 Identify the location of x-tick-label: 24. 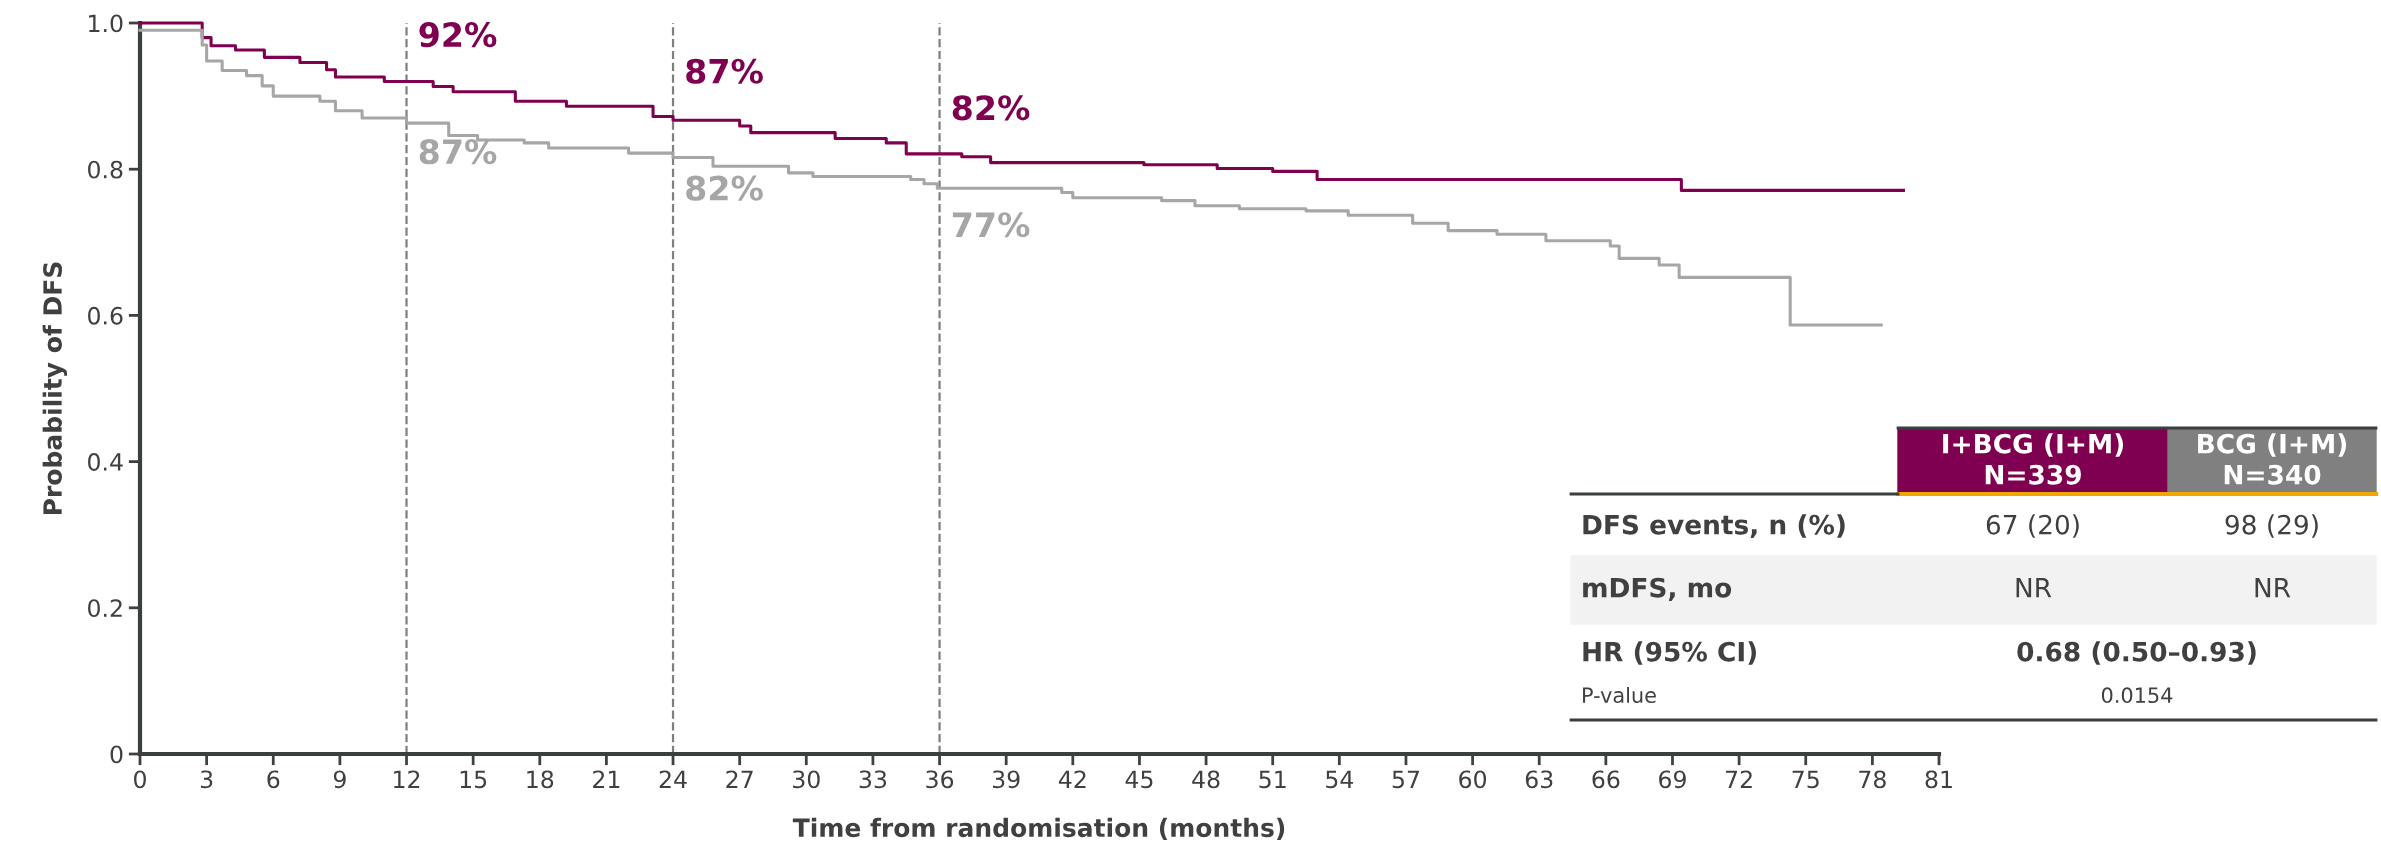
(673, 779).